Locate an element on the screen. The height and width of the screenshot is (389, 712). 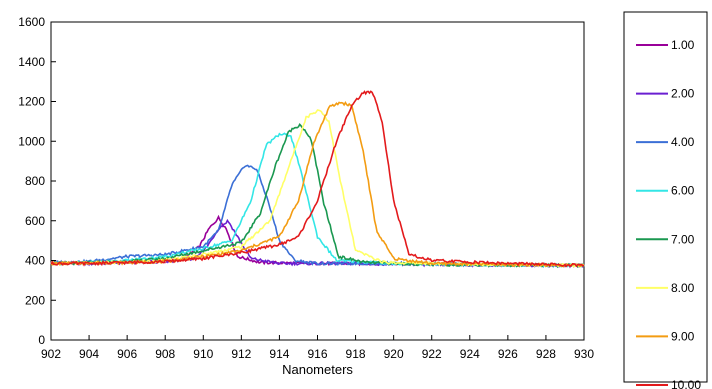
legend-label: 4.00 is located at coordinates (683, 142).